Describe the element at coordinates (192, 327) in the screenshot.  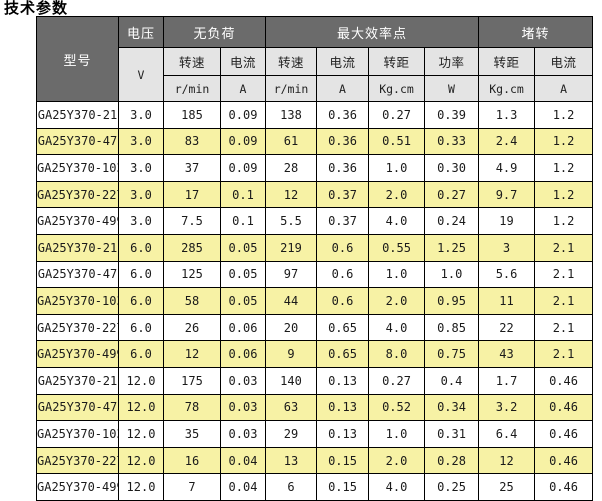
I see `table-cell: 26` at that location.